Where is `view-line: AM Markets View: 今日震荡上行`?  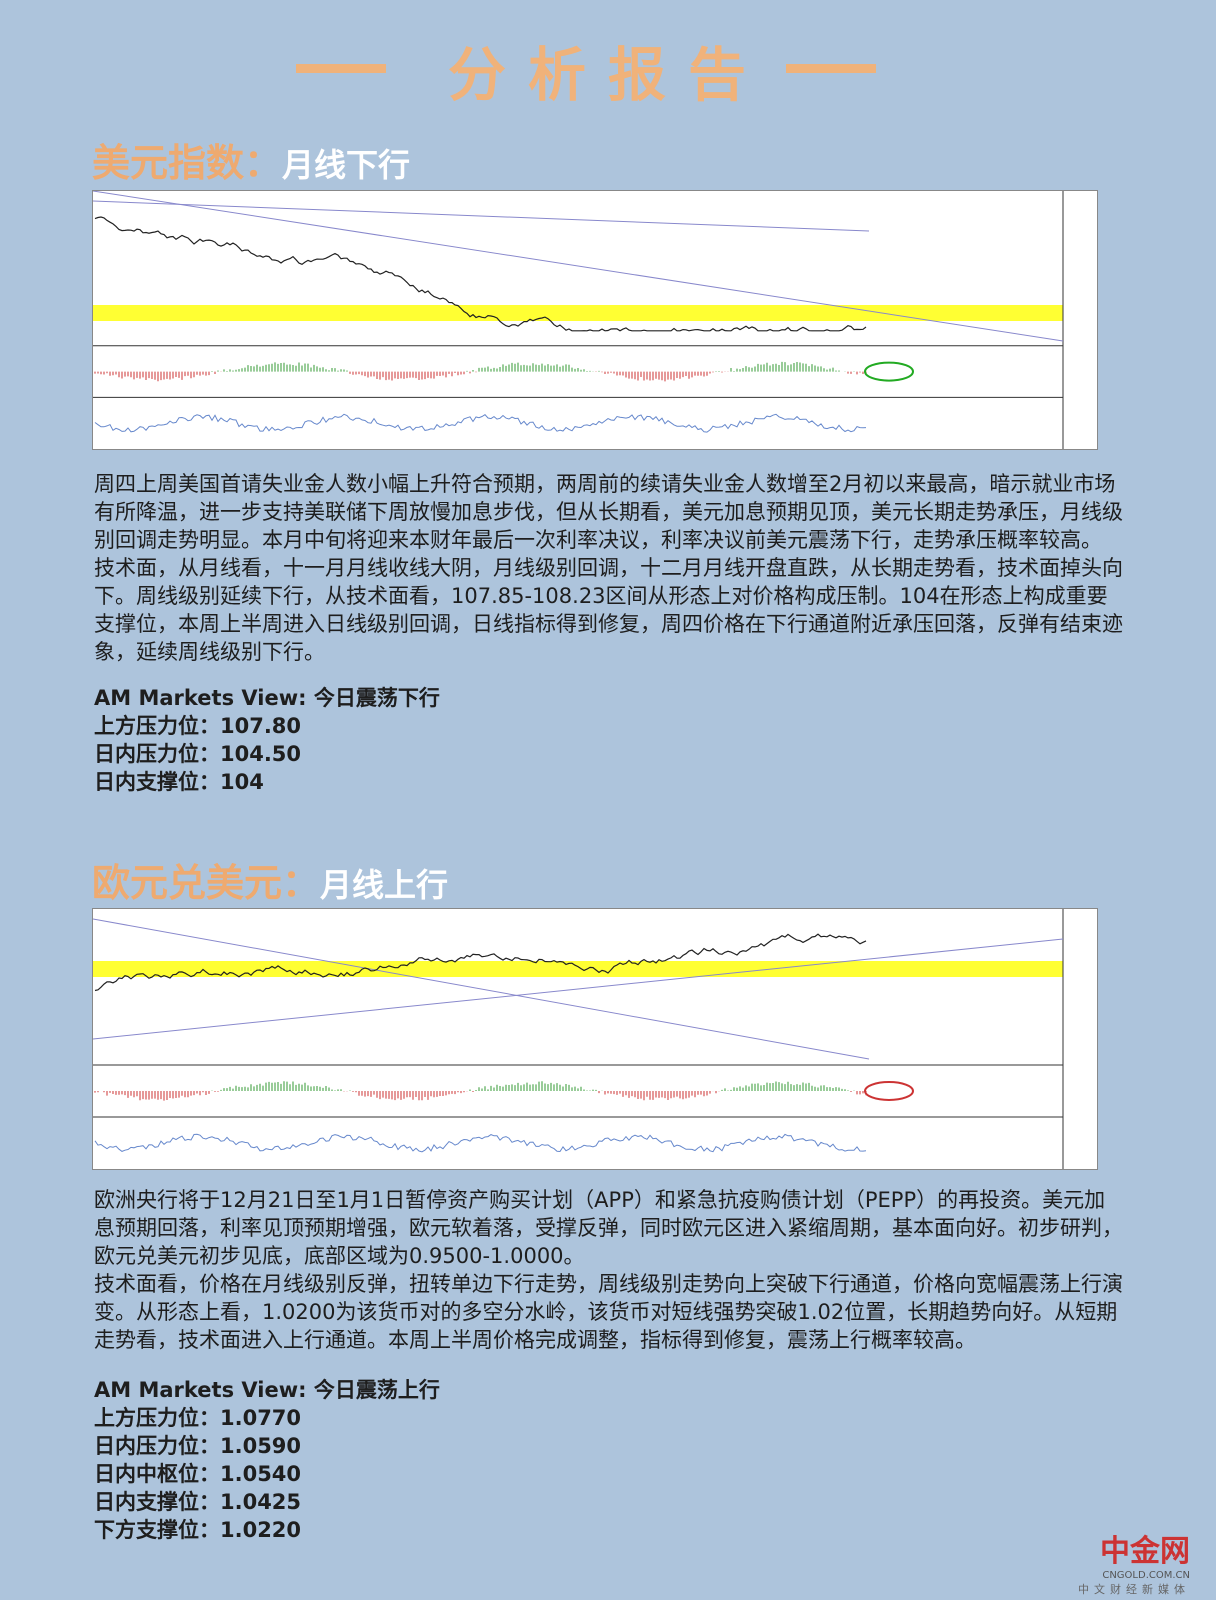 view-line: AM Markets View: 今日震荡上行 is located at coordinates (267, 1390).